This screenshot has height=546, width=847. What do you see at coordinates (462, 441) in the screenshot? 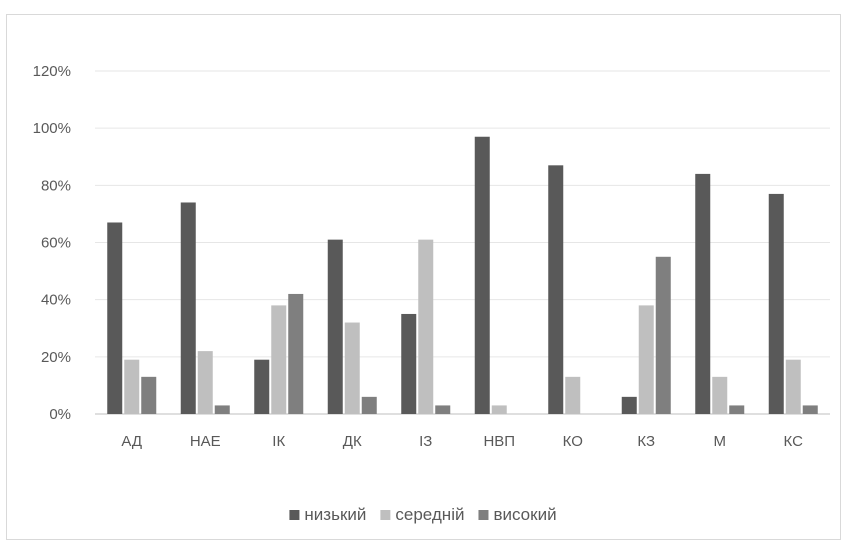
I see `x-axis-ticks: АД НАЕ ІК ДК ІЗ НВП КО КЗ М КС` at bounding box center [462, 441].